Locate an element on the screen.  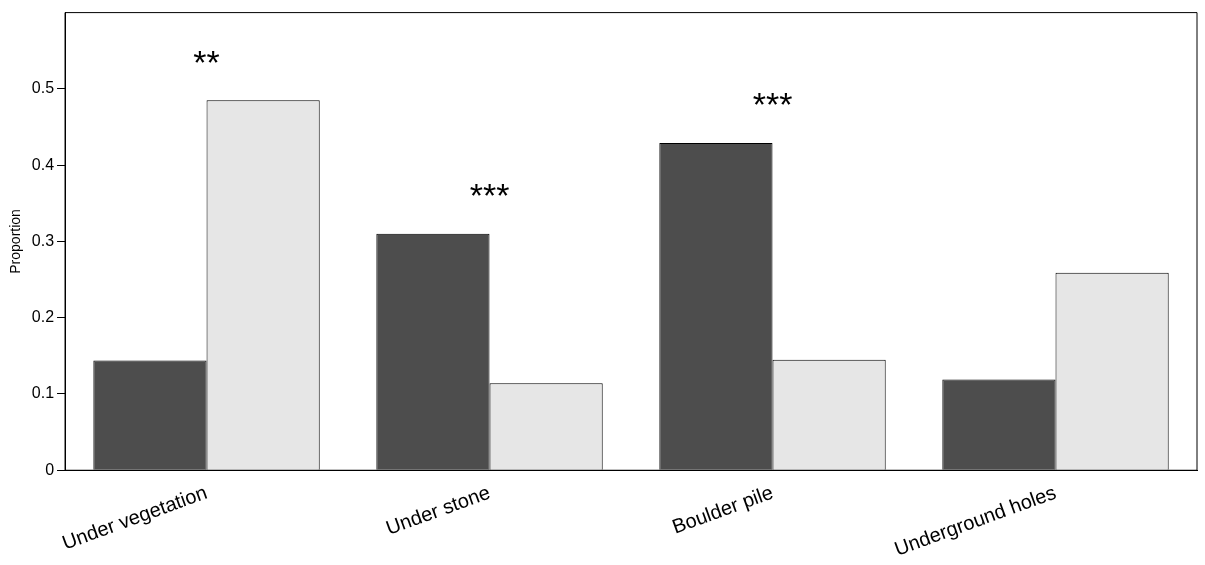
y-axis-title: Proportion is located at coordinates (15, 241).